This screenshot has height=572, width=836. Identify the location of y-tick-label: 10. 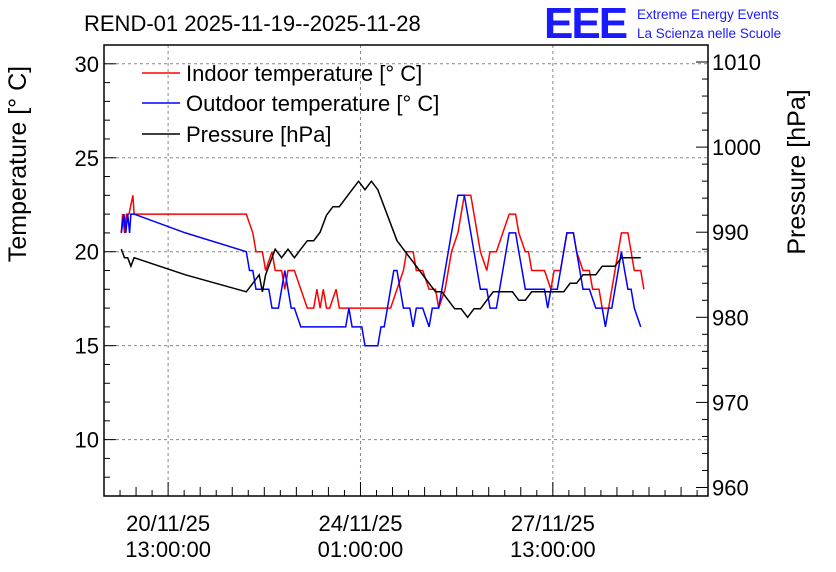
(87, 440).